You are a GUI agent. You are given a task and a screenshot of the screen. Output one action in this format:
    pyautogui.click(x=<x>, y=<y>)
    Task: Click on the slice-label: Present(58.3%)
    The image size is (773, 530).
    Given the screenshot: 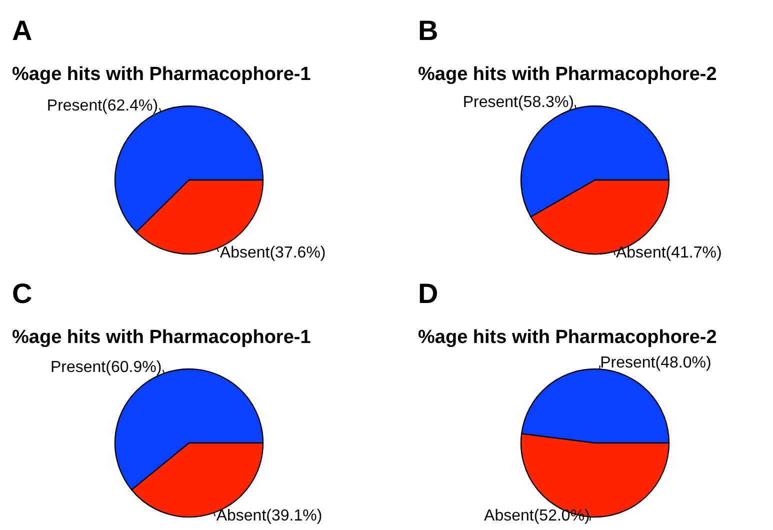 What is the action you would take?
    pyautogui.click(x=518, y=102)
    